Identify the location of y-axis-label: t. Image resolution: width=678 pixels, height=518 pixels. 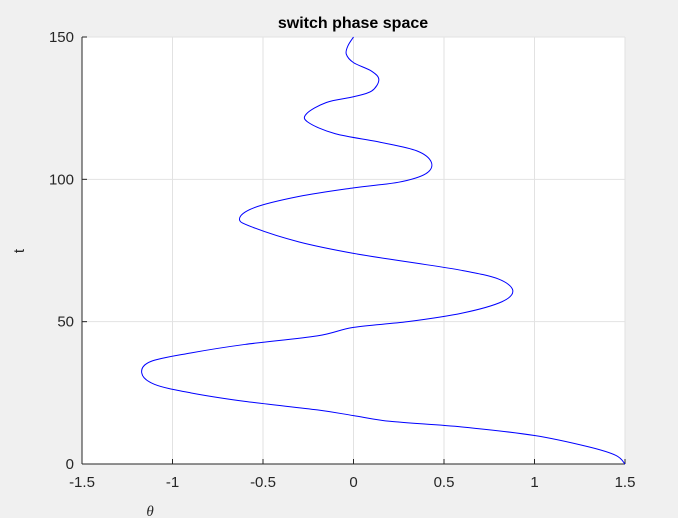
(19, 250).